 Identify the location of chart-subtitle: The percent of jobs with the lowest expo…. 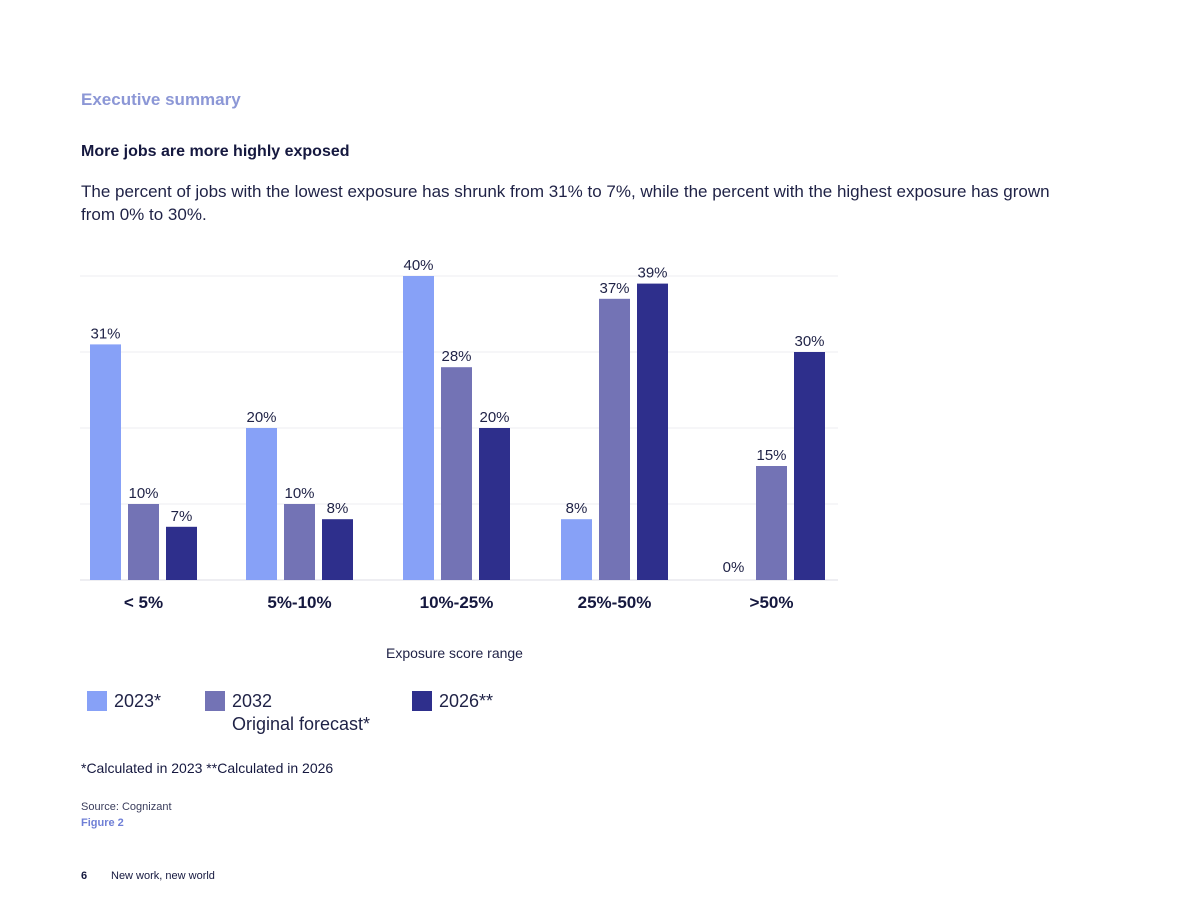
(565, 203).